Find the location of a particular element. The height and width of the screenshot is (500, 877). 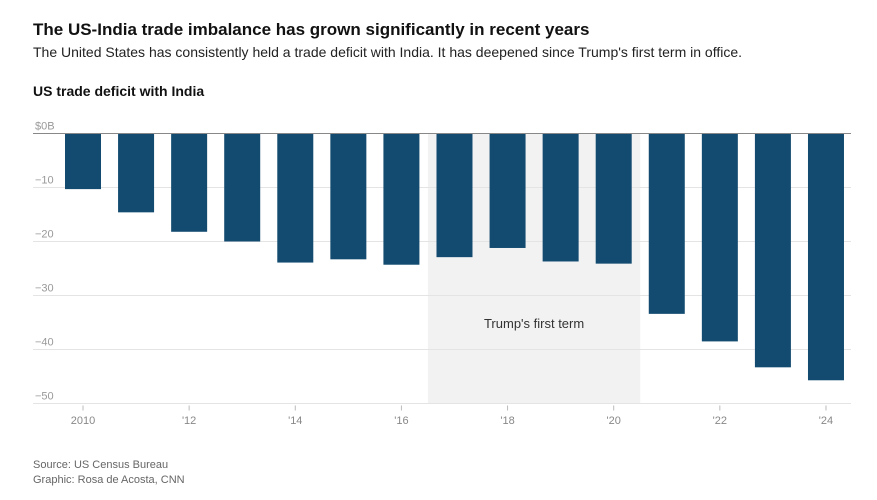

bar-2023 is located at coordinates (772, 250).